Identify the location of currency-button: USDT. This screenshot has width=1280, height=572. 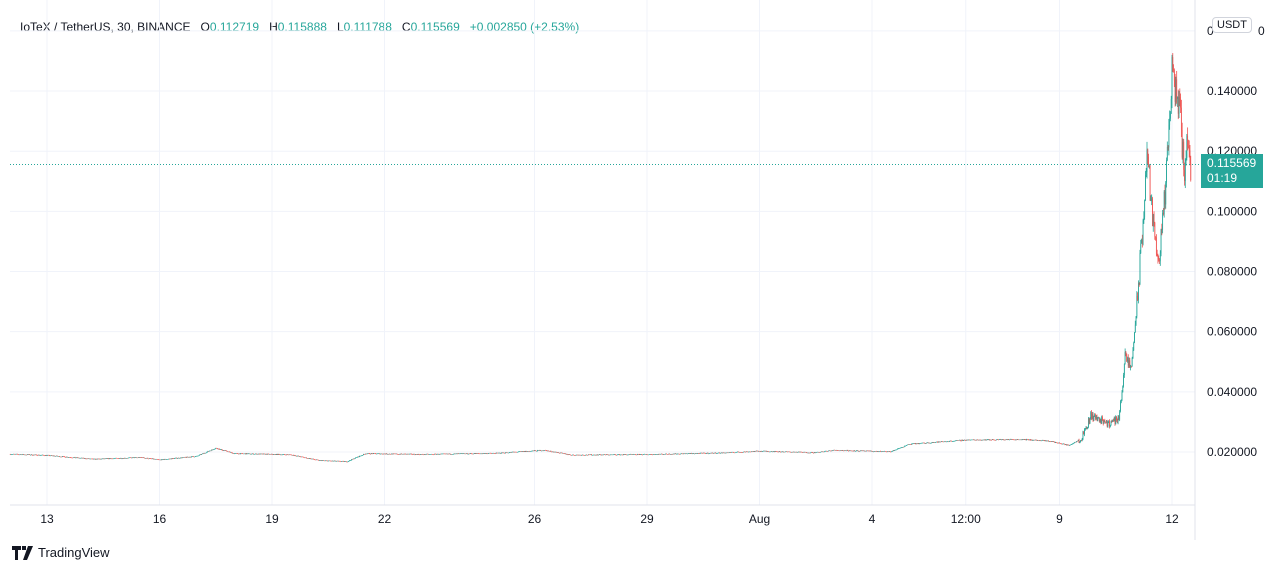
(1232, 25).